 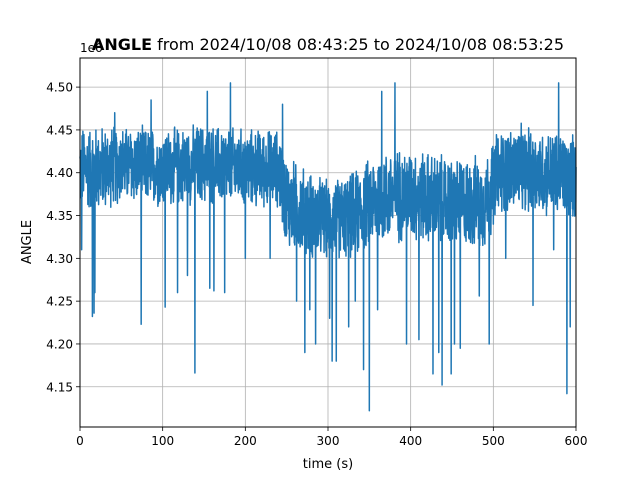 I want to click on x-tick-label: 400, so click(x=410, y=441).